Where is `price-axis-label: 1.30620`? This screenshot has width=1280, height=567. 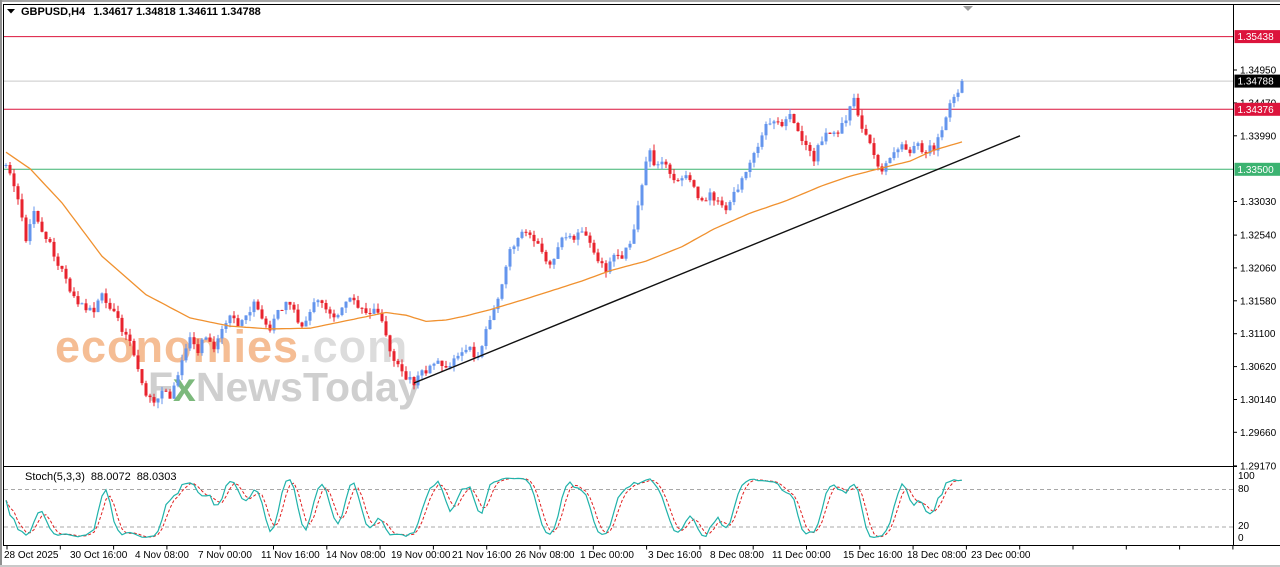 price-axis-label: 1.30620 is located at coordinates (1258, 367).